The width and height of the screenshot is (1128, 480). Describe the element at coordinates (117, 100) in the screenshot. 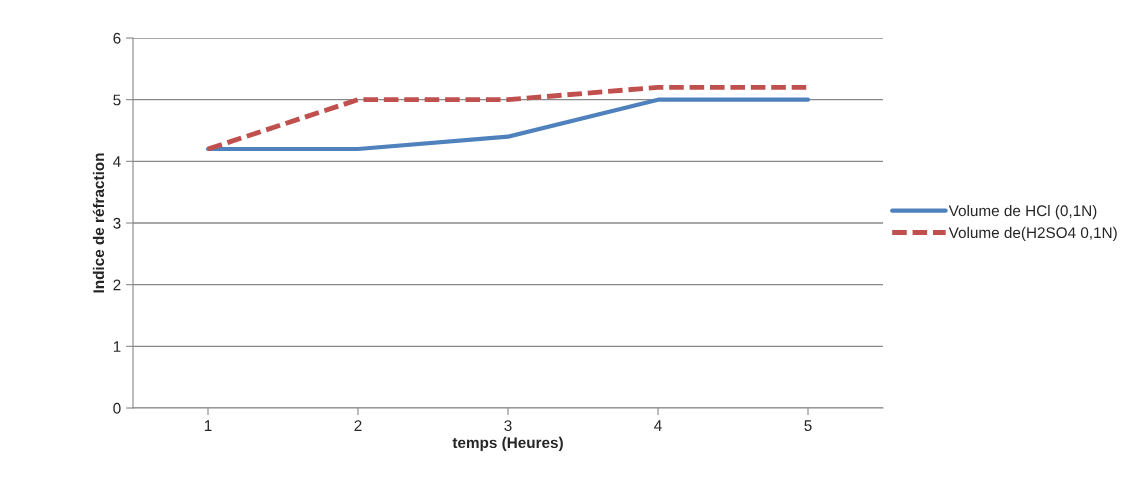

I see `y-tick-label: 5` at that location.